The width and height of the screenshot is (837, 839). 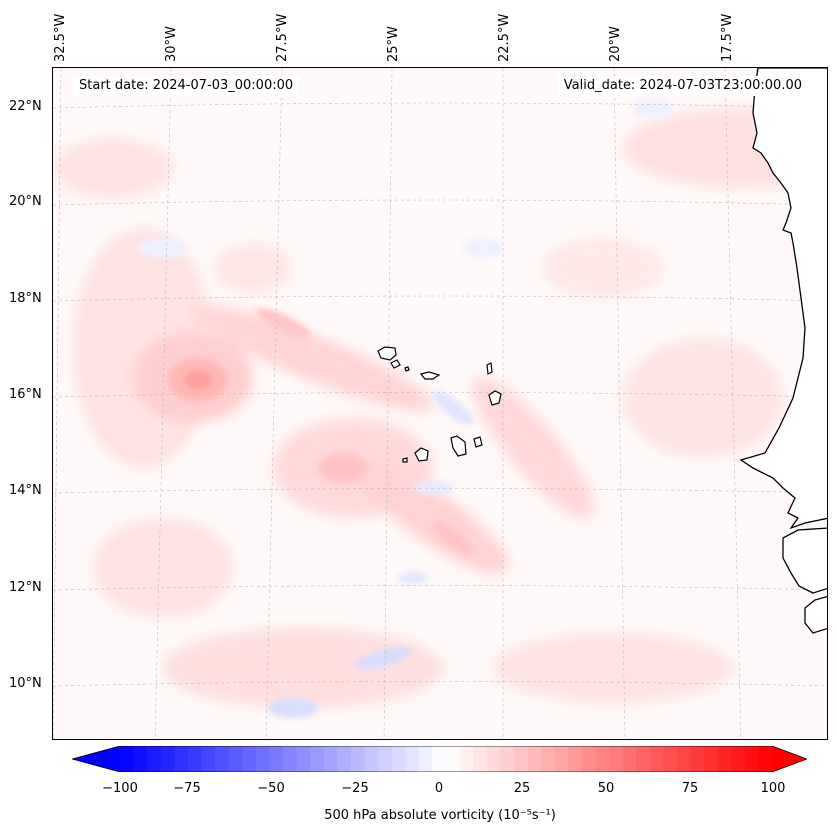 What do you see at coordinates (789, 759) in the screenshot?
I see `colorbar-max-extend` at bounding box center [789, 759].